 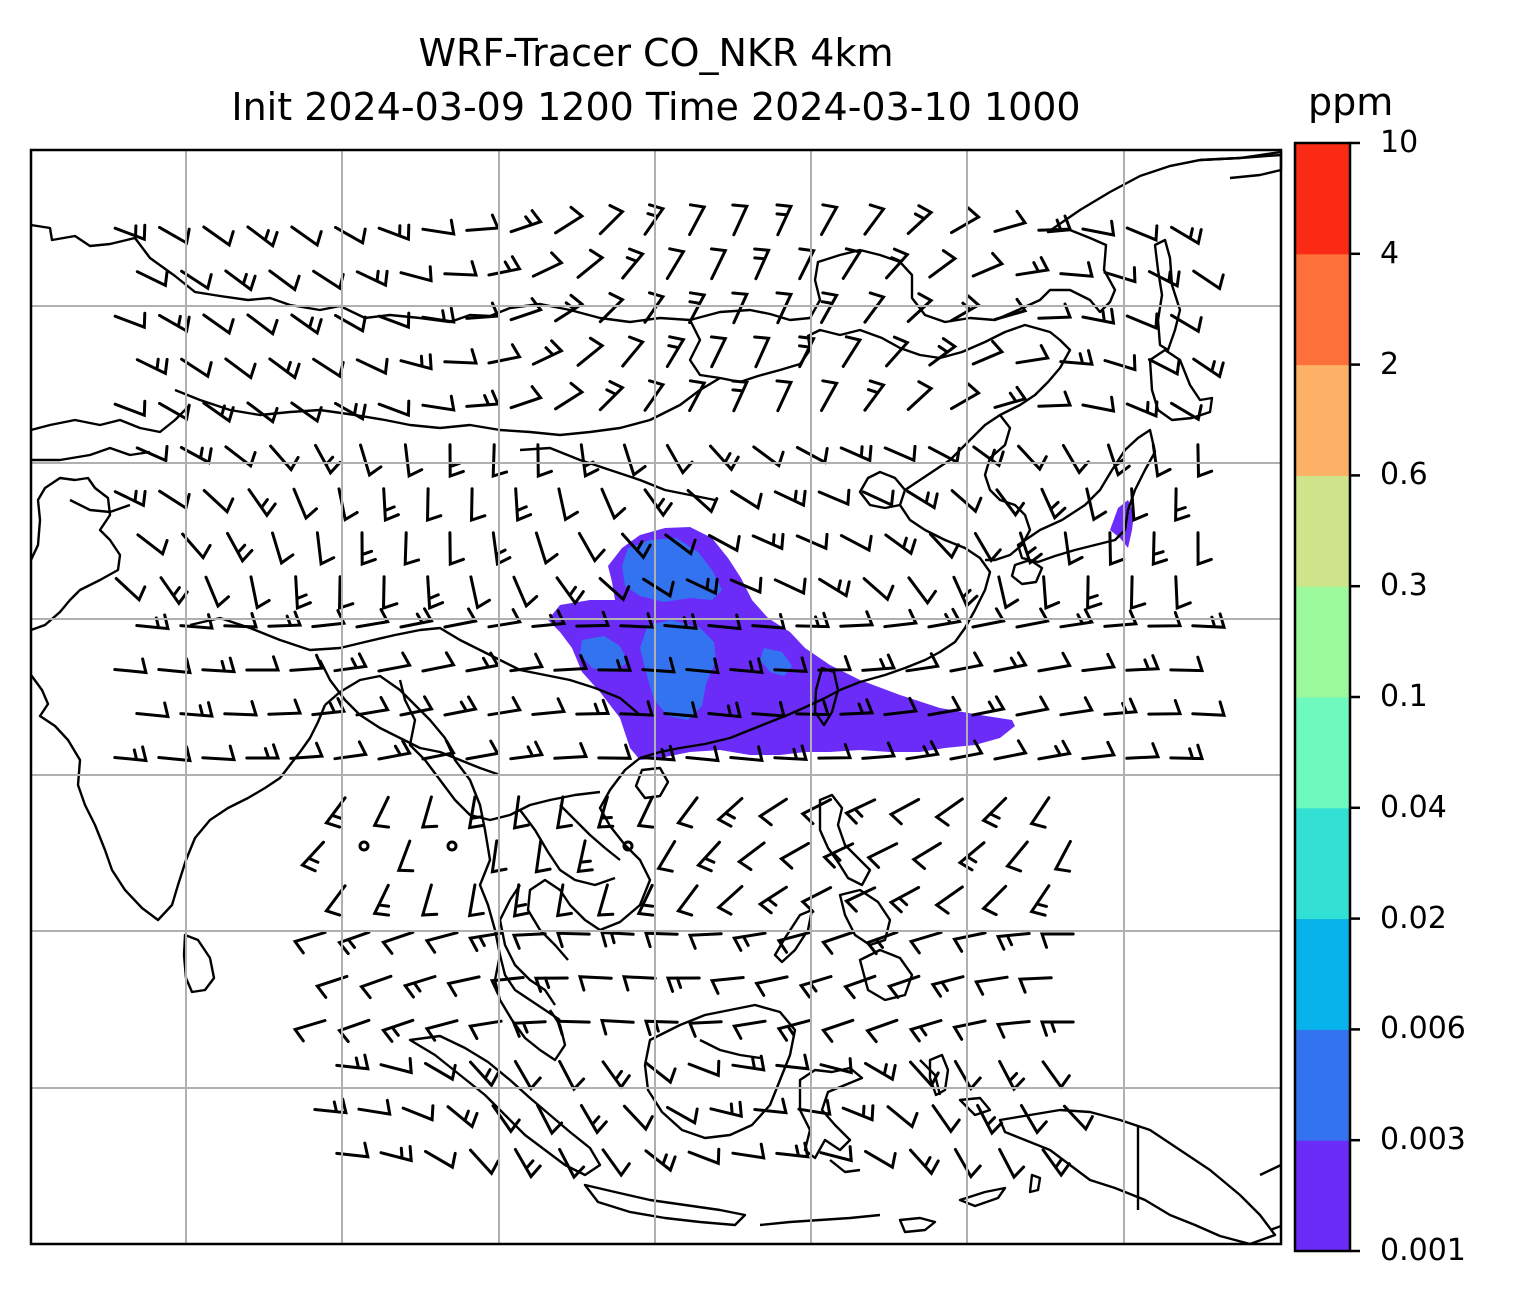 What do you see at coordinates (882, 490) in the screenshot?
I see `coastline-bohai` at bounding box center [882, 490].